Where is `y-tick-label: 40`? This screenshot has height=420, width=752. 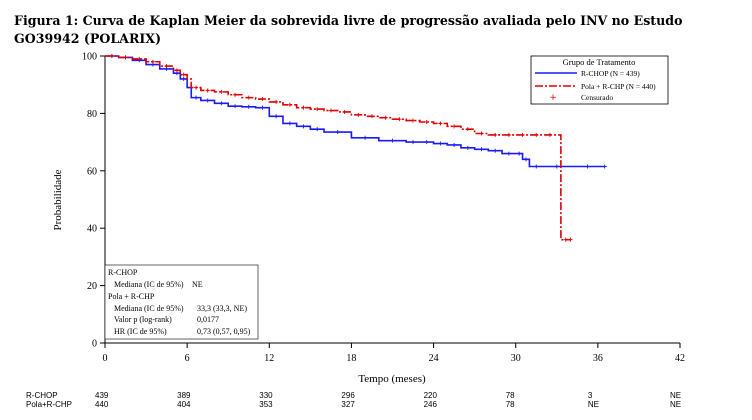
y-tick-label: 40 is located at coordinates (92, 229).